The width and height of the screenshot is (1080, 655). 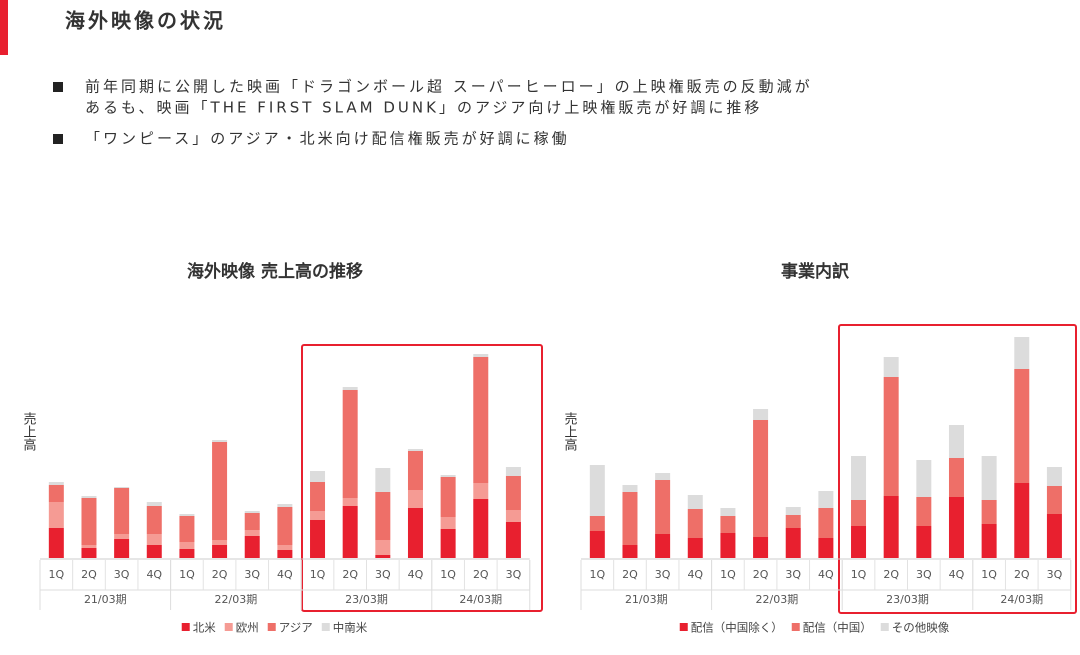 I want to click on slide-title: 海外映像の状況, so click(x=145, y=21).